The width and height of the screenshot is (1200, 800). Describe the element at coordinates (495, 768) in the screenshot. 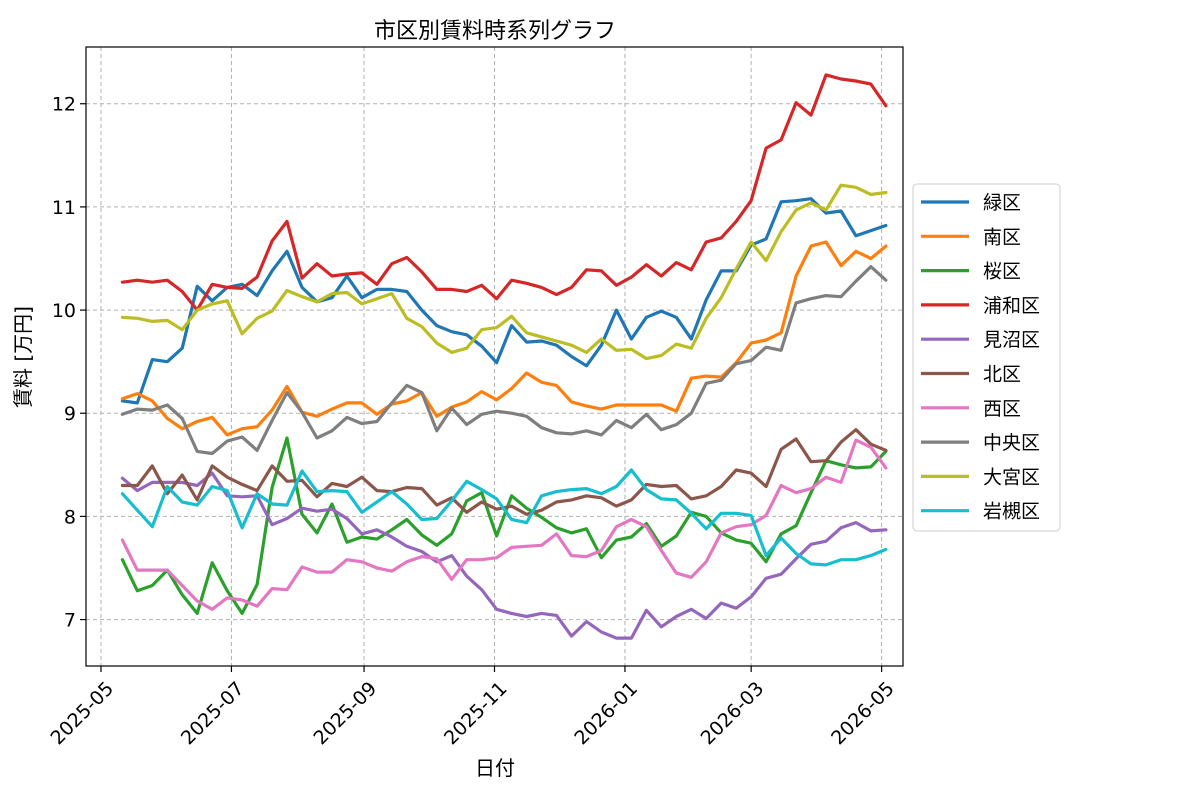

I see `x-axis-label: 日付` at that location.